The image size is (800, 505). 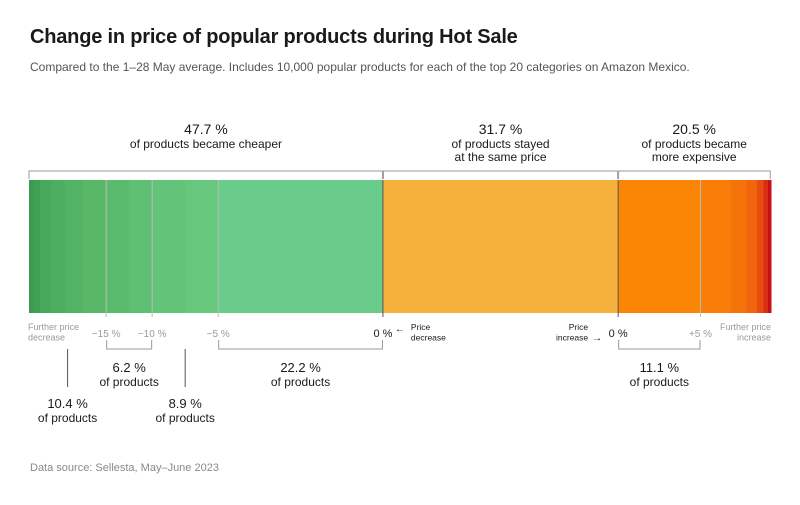 I want to click on data-source-note: Data source: Sellesta, May–June 2023, so click(x=124, y=468).